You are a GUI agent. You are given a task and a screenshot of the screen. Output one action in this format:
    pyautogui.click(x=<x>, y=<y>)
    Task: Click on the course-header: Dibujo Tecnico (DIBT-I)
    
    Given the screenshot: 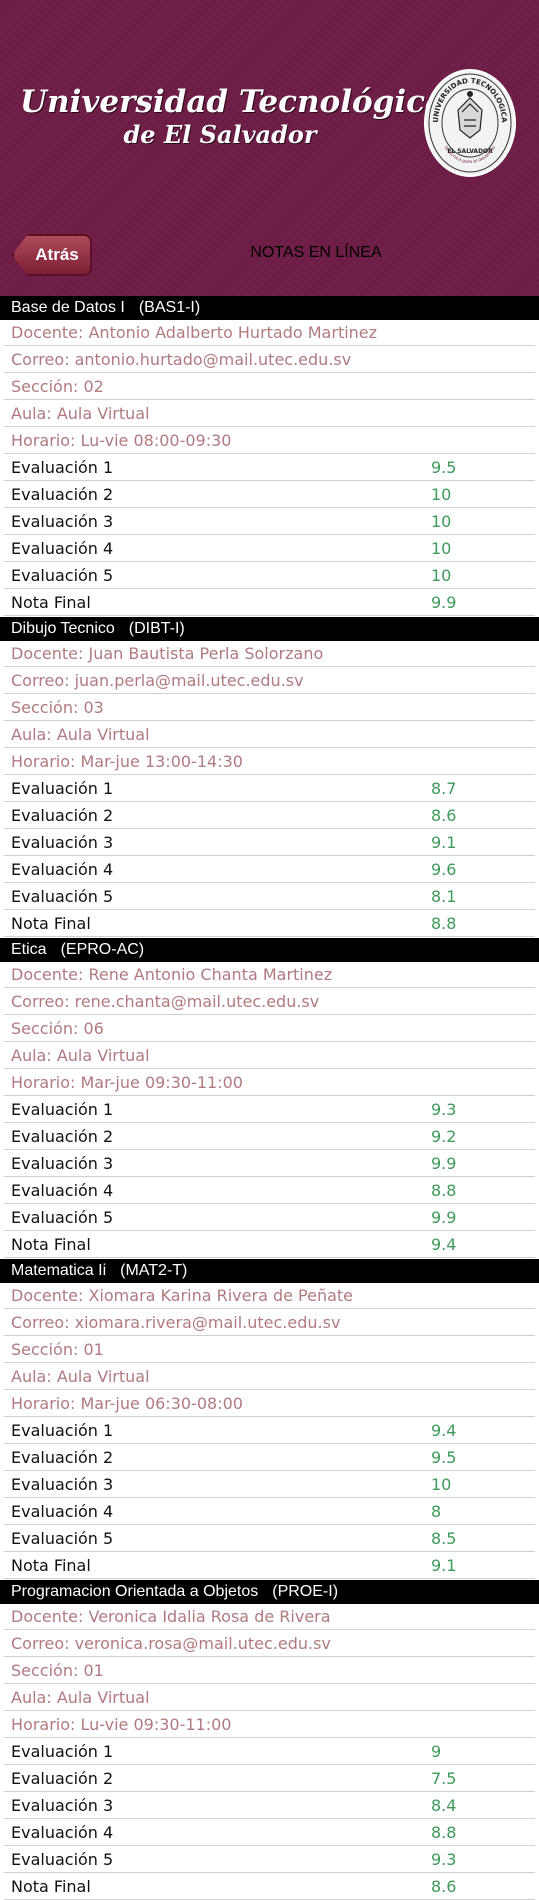 What is the action you would take?
    pyautogui.click(x=269, y=629)
    